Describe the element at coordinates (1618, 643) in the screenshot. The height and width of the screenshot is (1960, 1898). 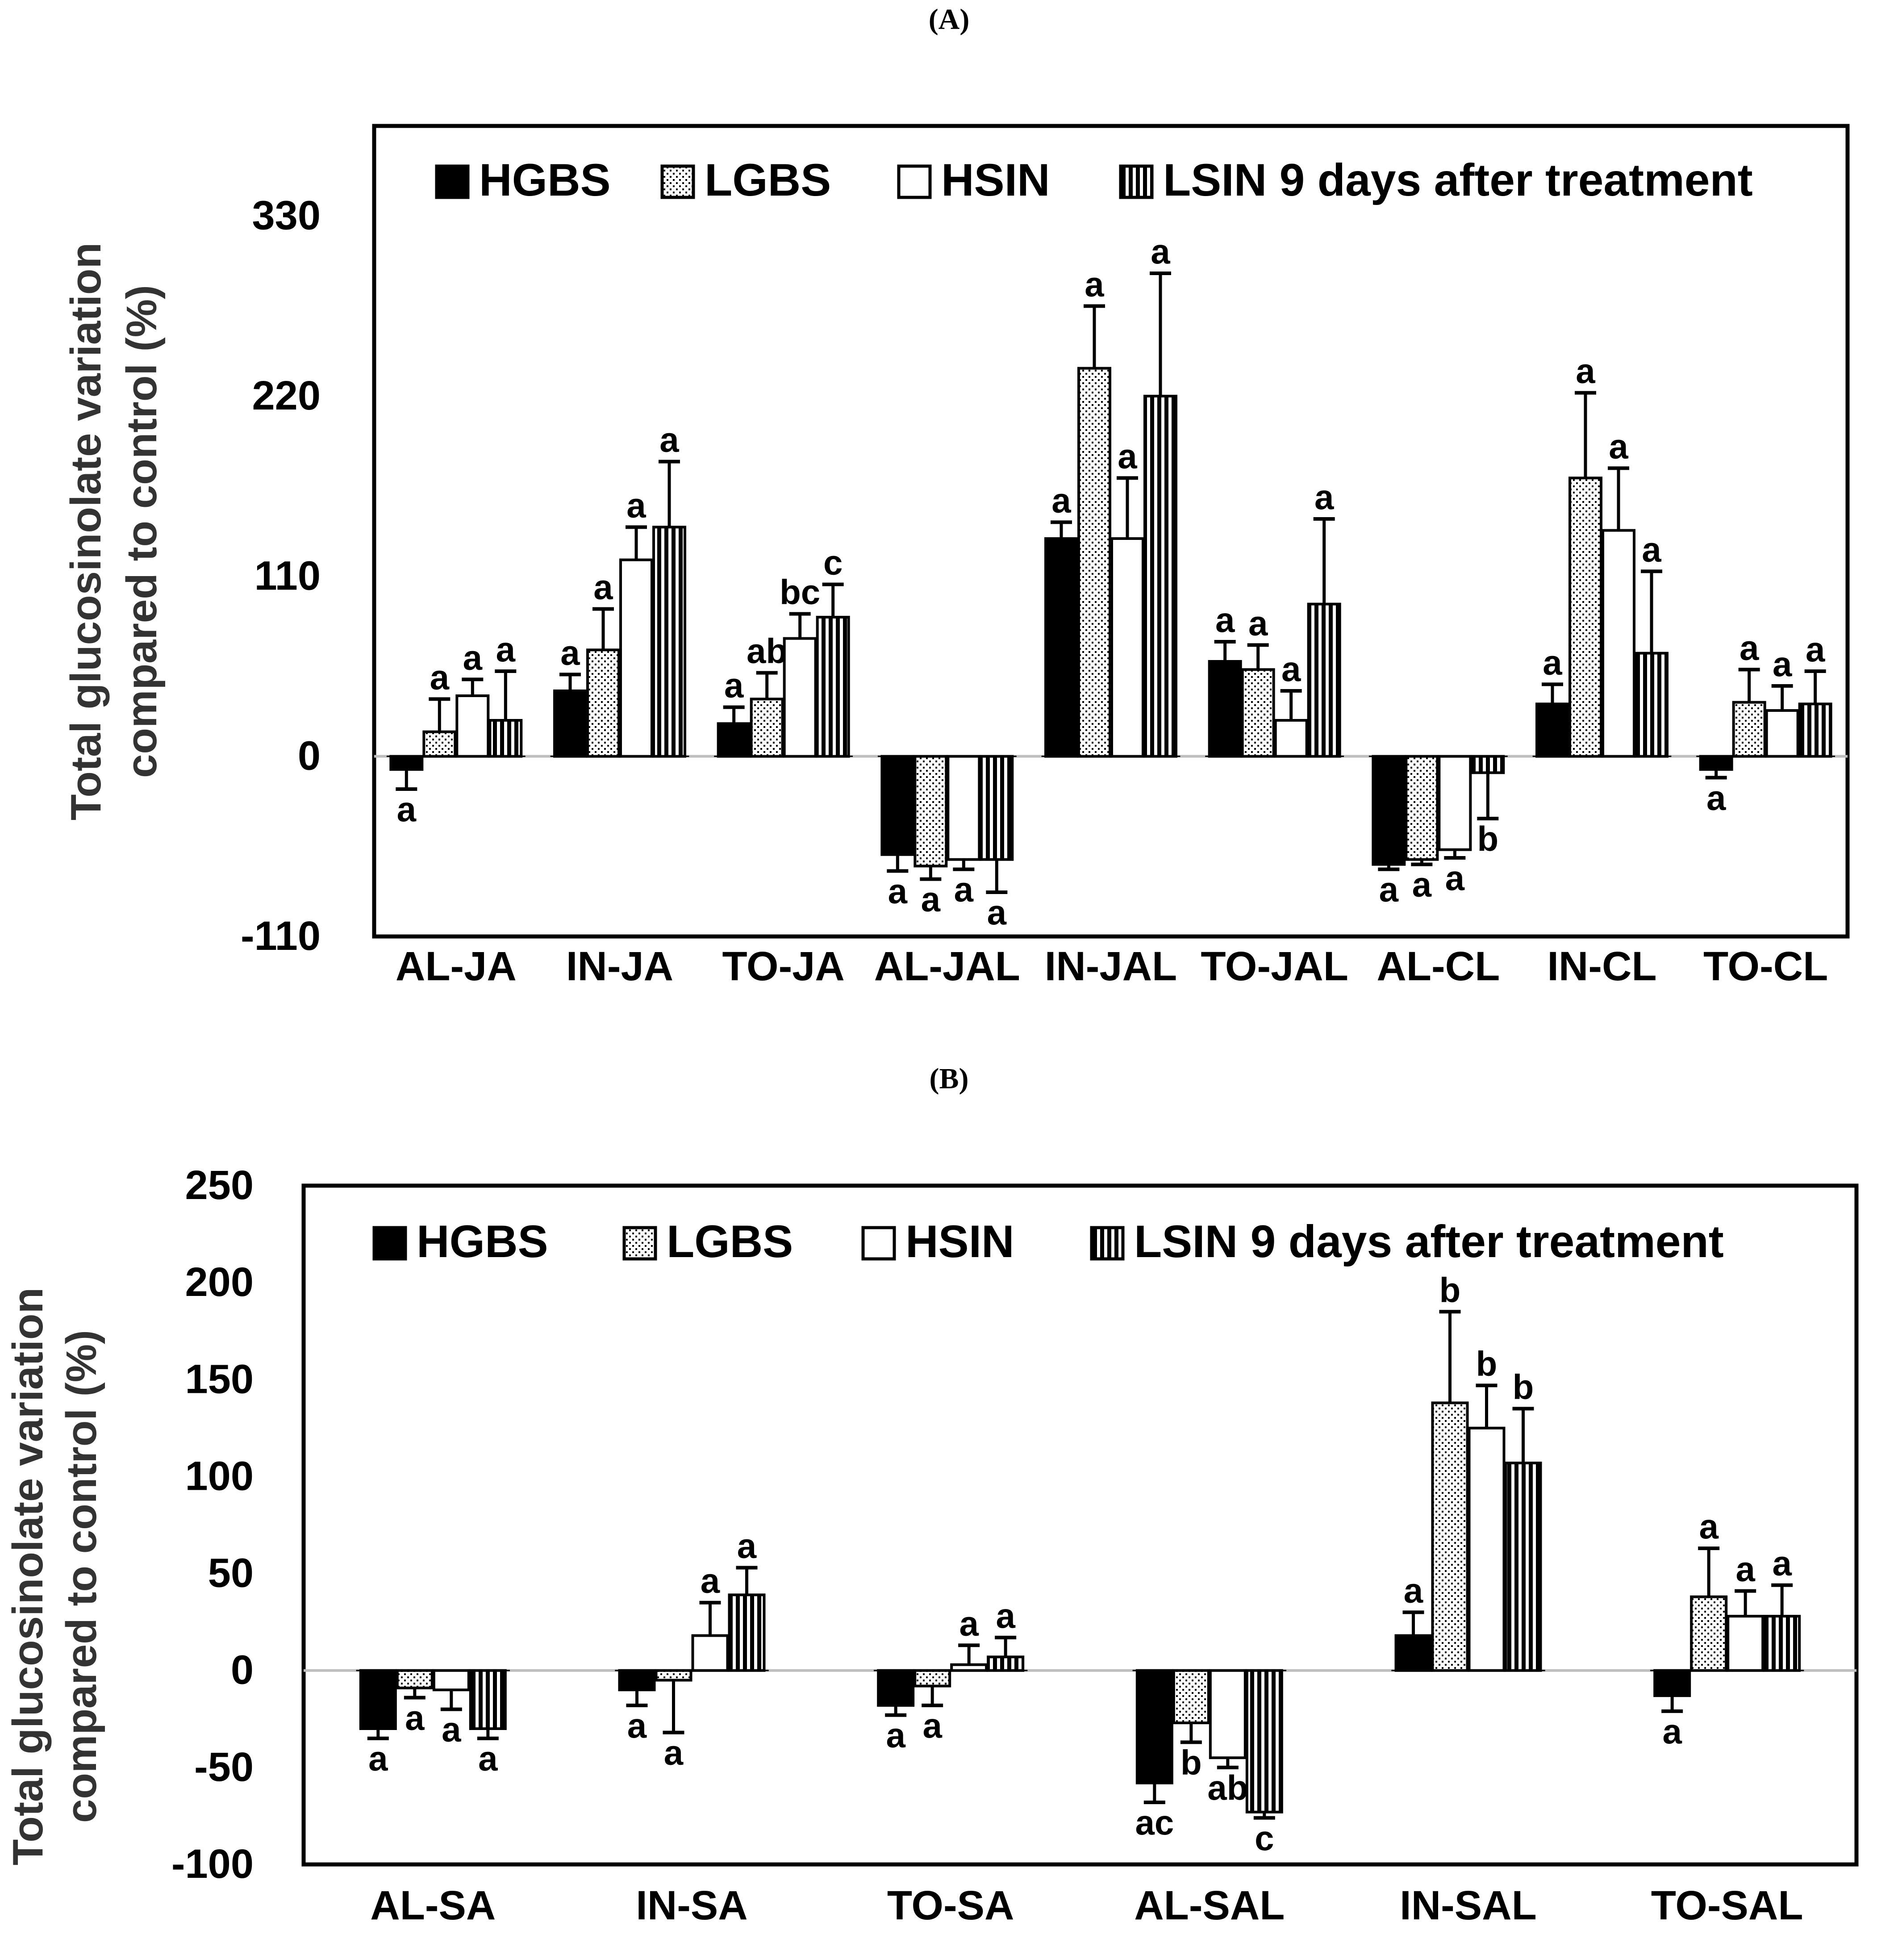
I see `bar-a-in-cl-open` at that location.